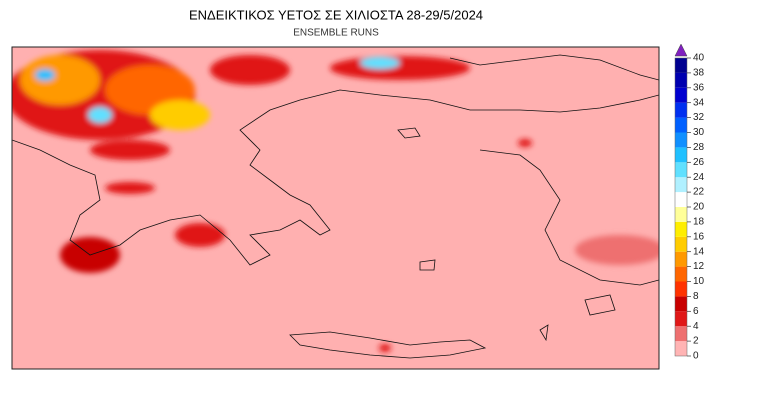  Describe the element at coordinates (699, 207) in the screenshot. I see `colorbar-tick-label: 20` at that location.